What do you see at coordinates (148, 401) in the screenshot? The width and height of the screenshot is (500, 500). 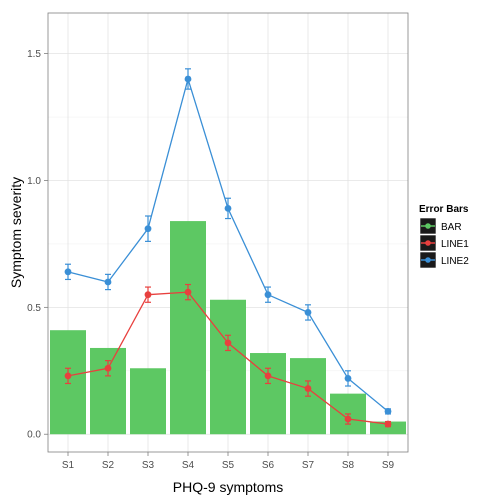 I see `bar-S3` at bounding box center [148, 401].